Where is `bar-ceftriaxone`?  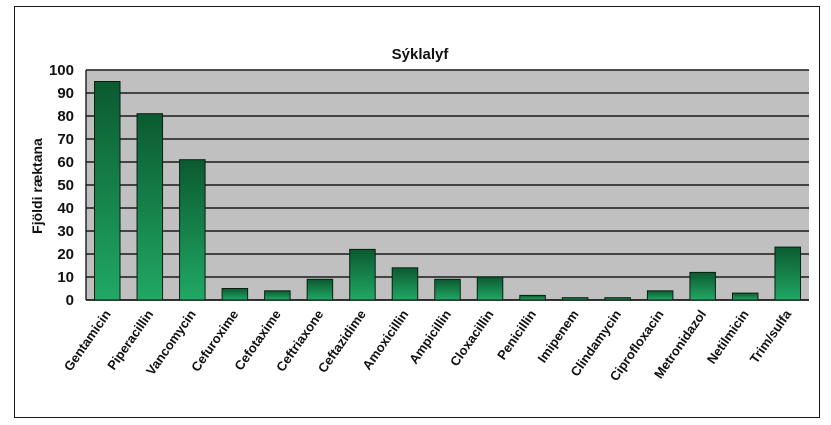 bar-ceftriaxone is located at coordinates (320, 289).